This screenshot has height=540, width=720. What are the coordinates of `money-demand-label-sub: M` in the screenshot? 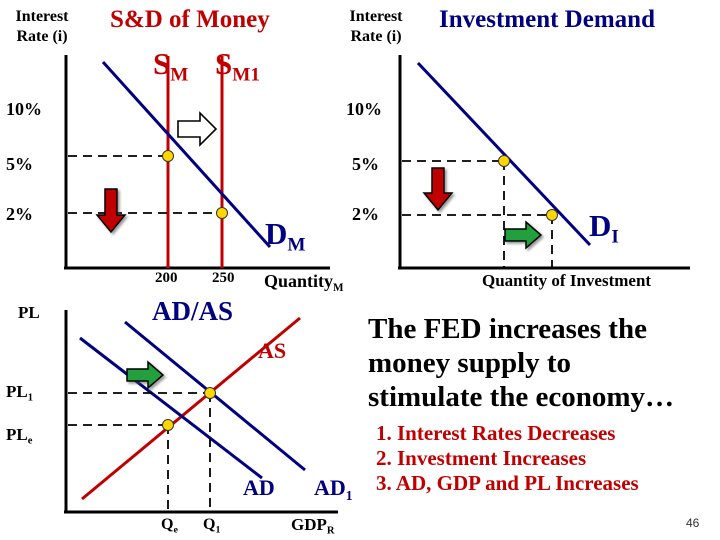 It's located at (296, 245).